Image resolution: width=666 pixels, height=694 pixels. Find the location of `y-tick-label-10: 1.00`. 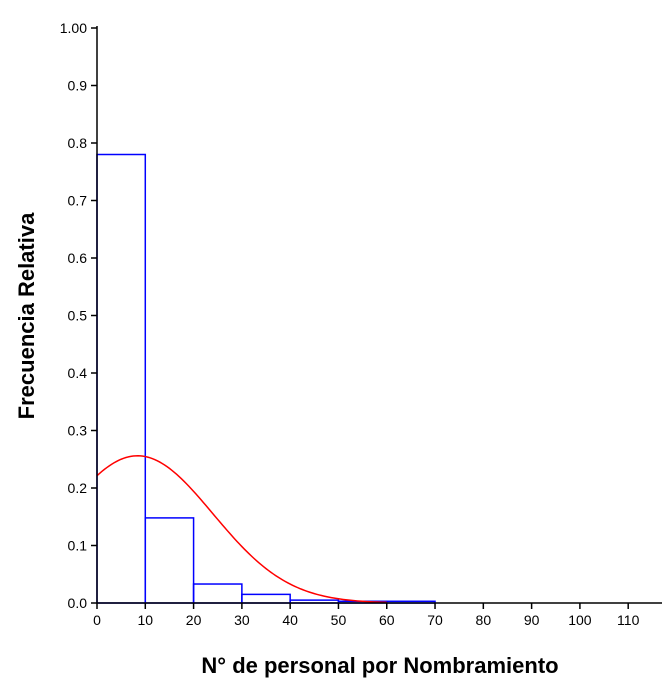

y-tick-label-10: 1.00 is located at coordinates (73, 28).